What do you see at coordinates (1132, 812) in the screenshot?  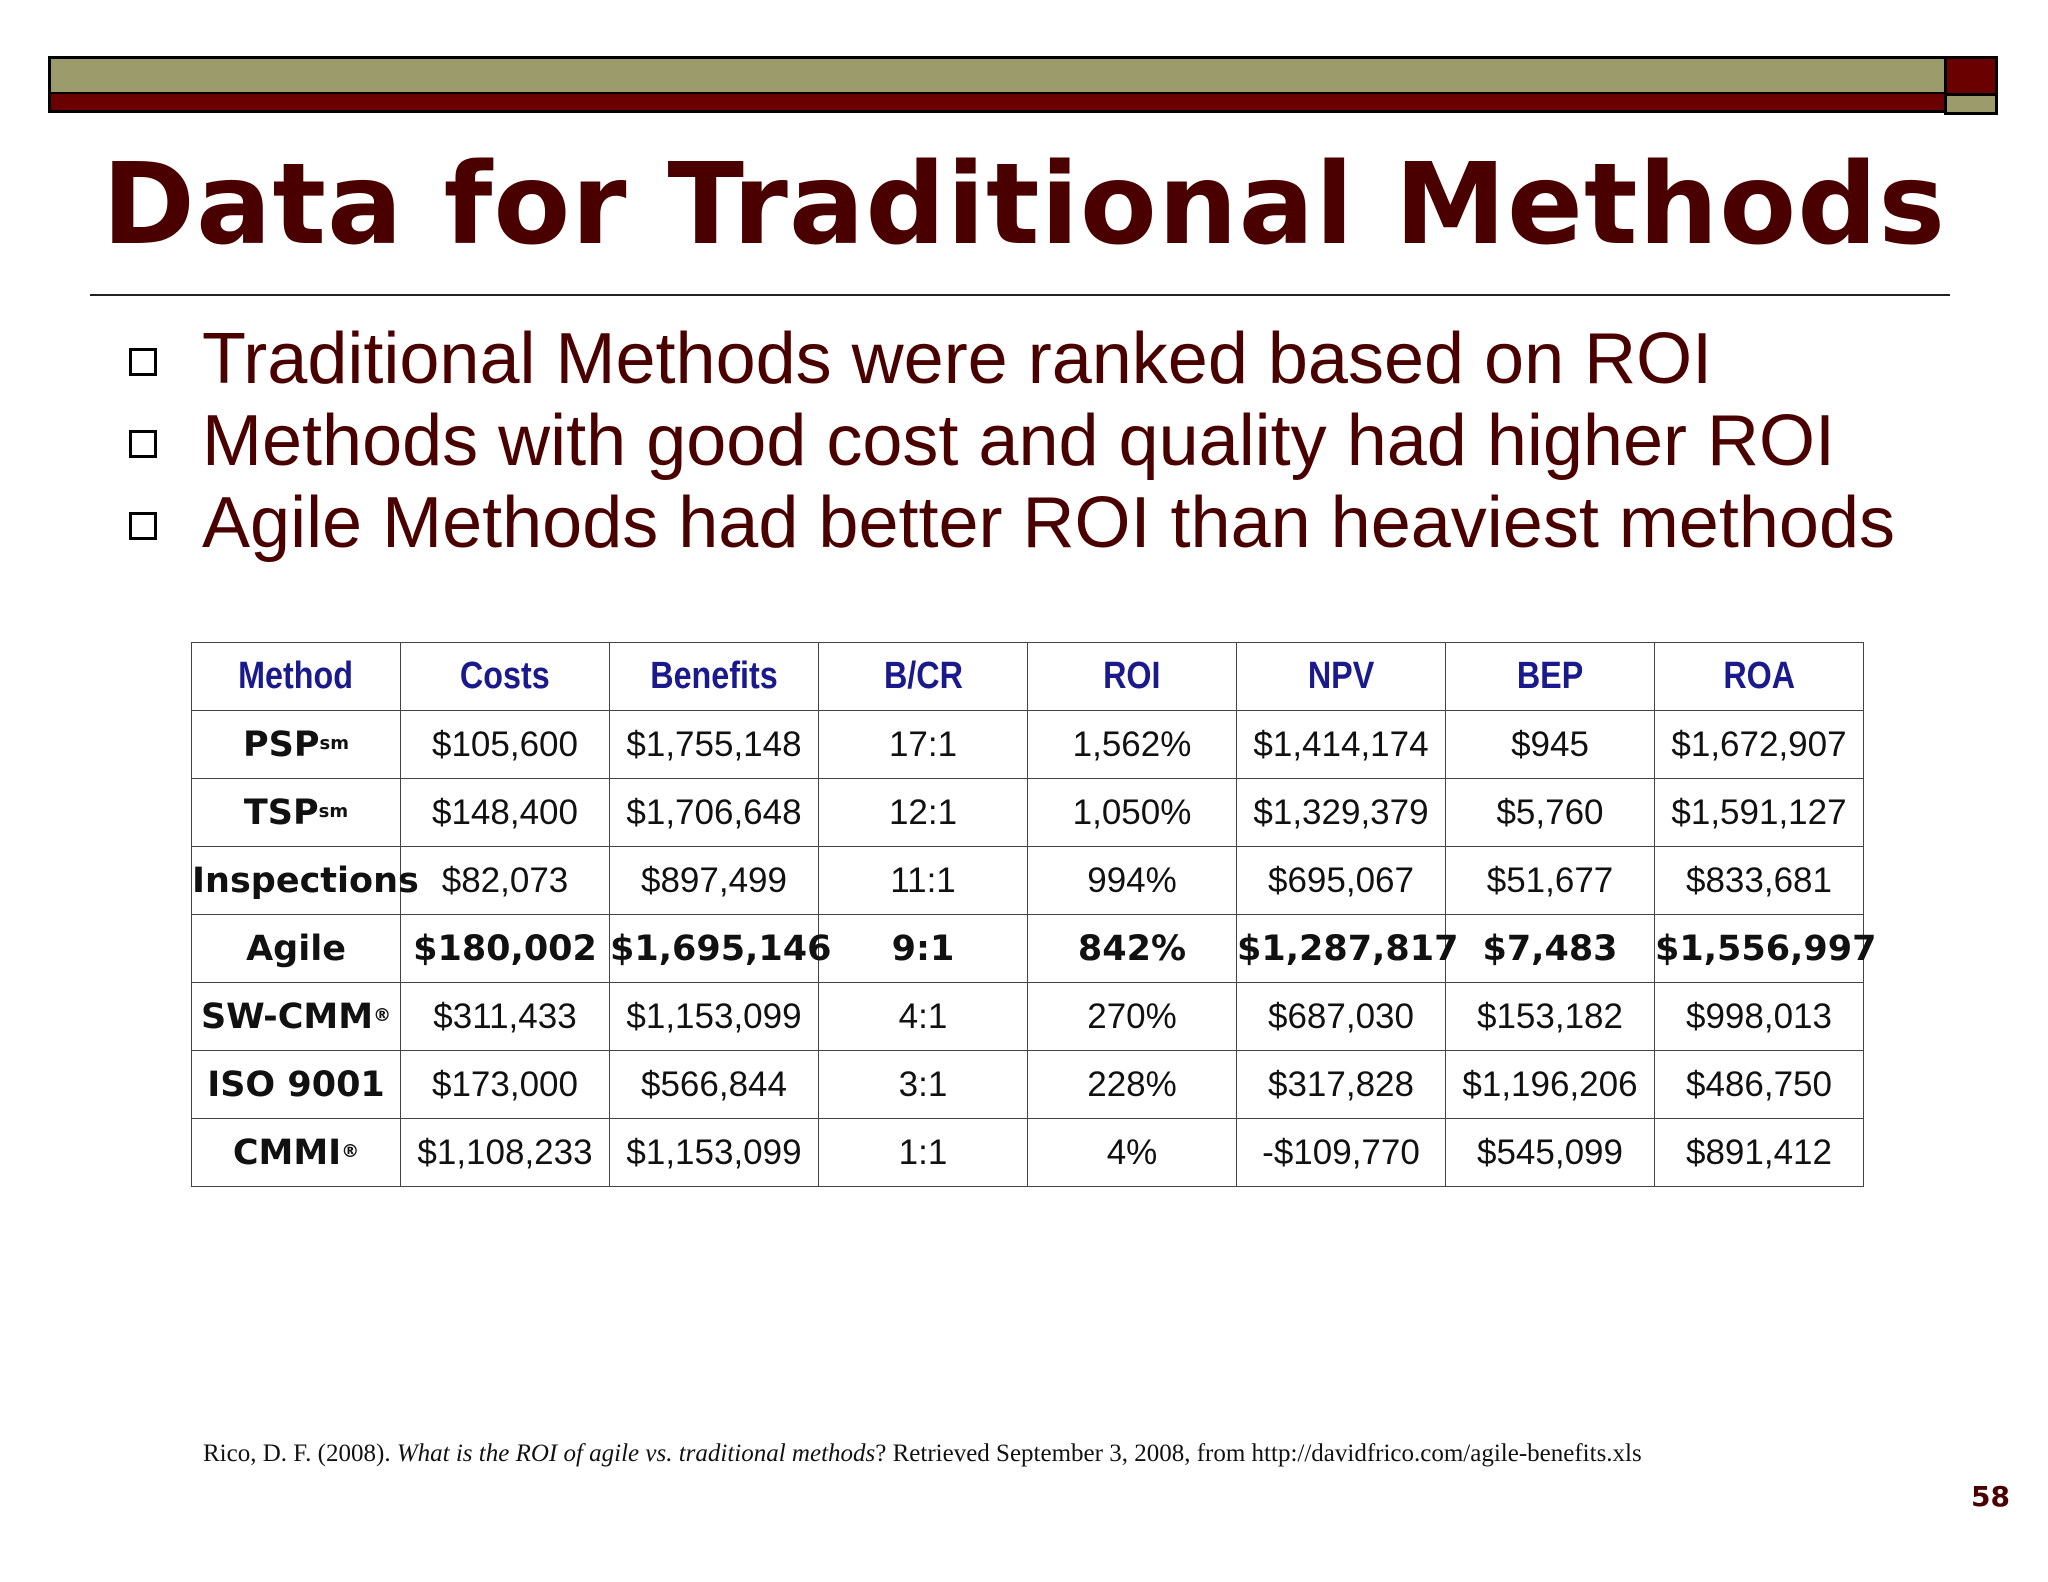 I see `table-cell: 1,050%` at bounding box center [1132, 812].